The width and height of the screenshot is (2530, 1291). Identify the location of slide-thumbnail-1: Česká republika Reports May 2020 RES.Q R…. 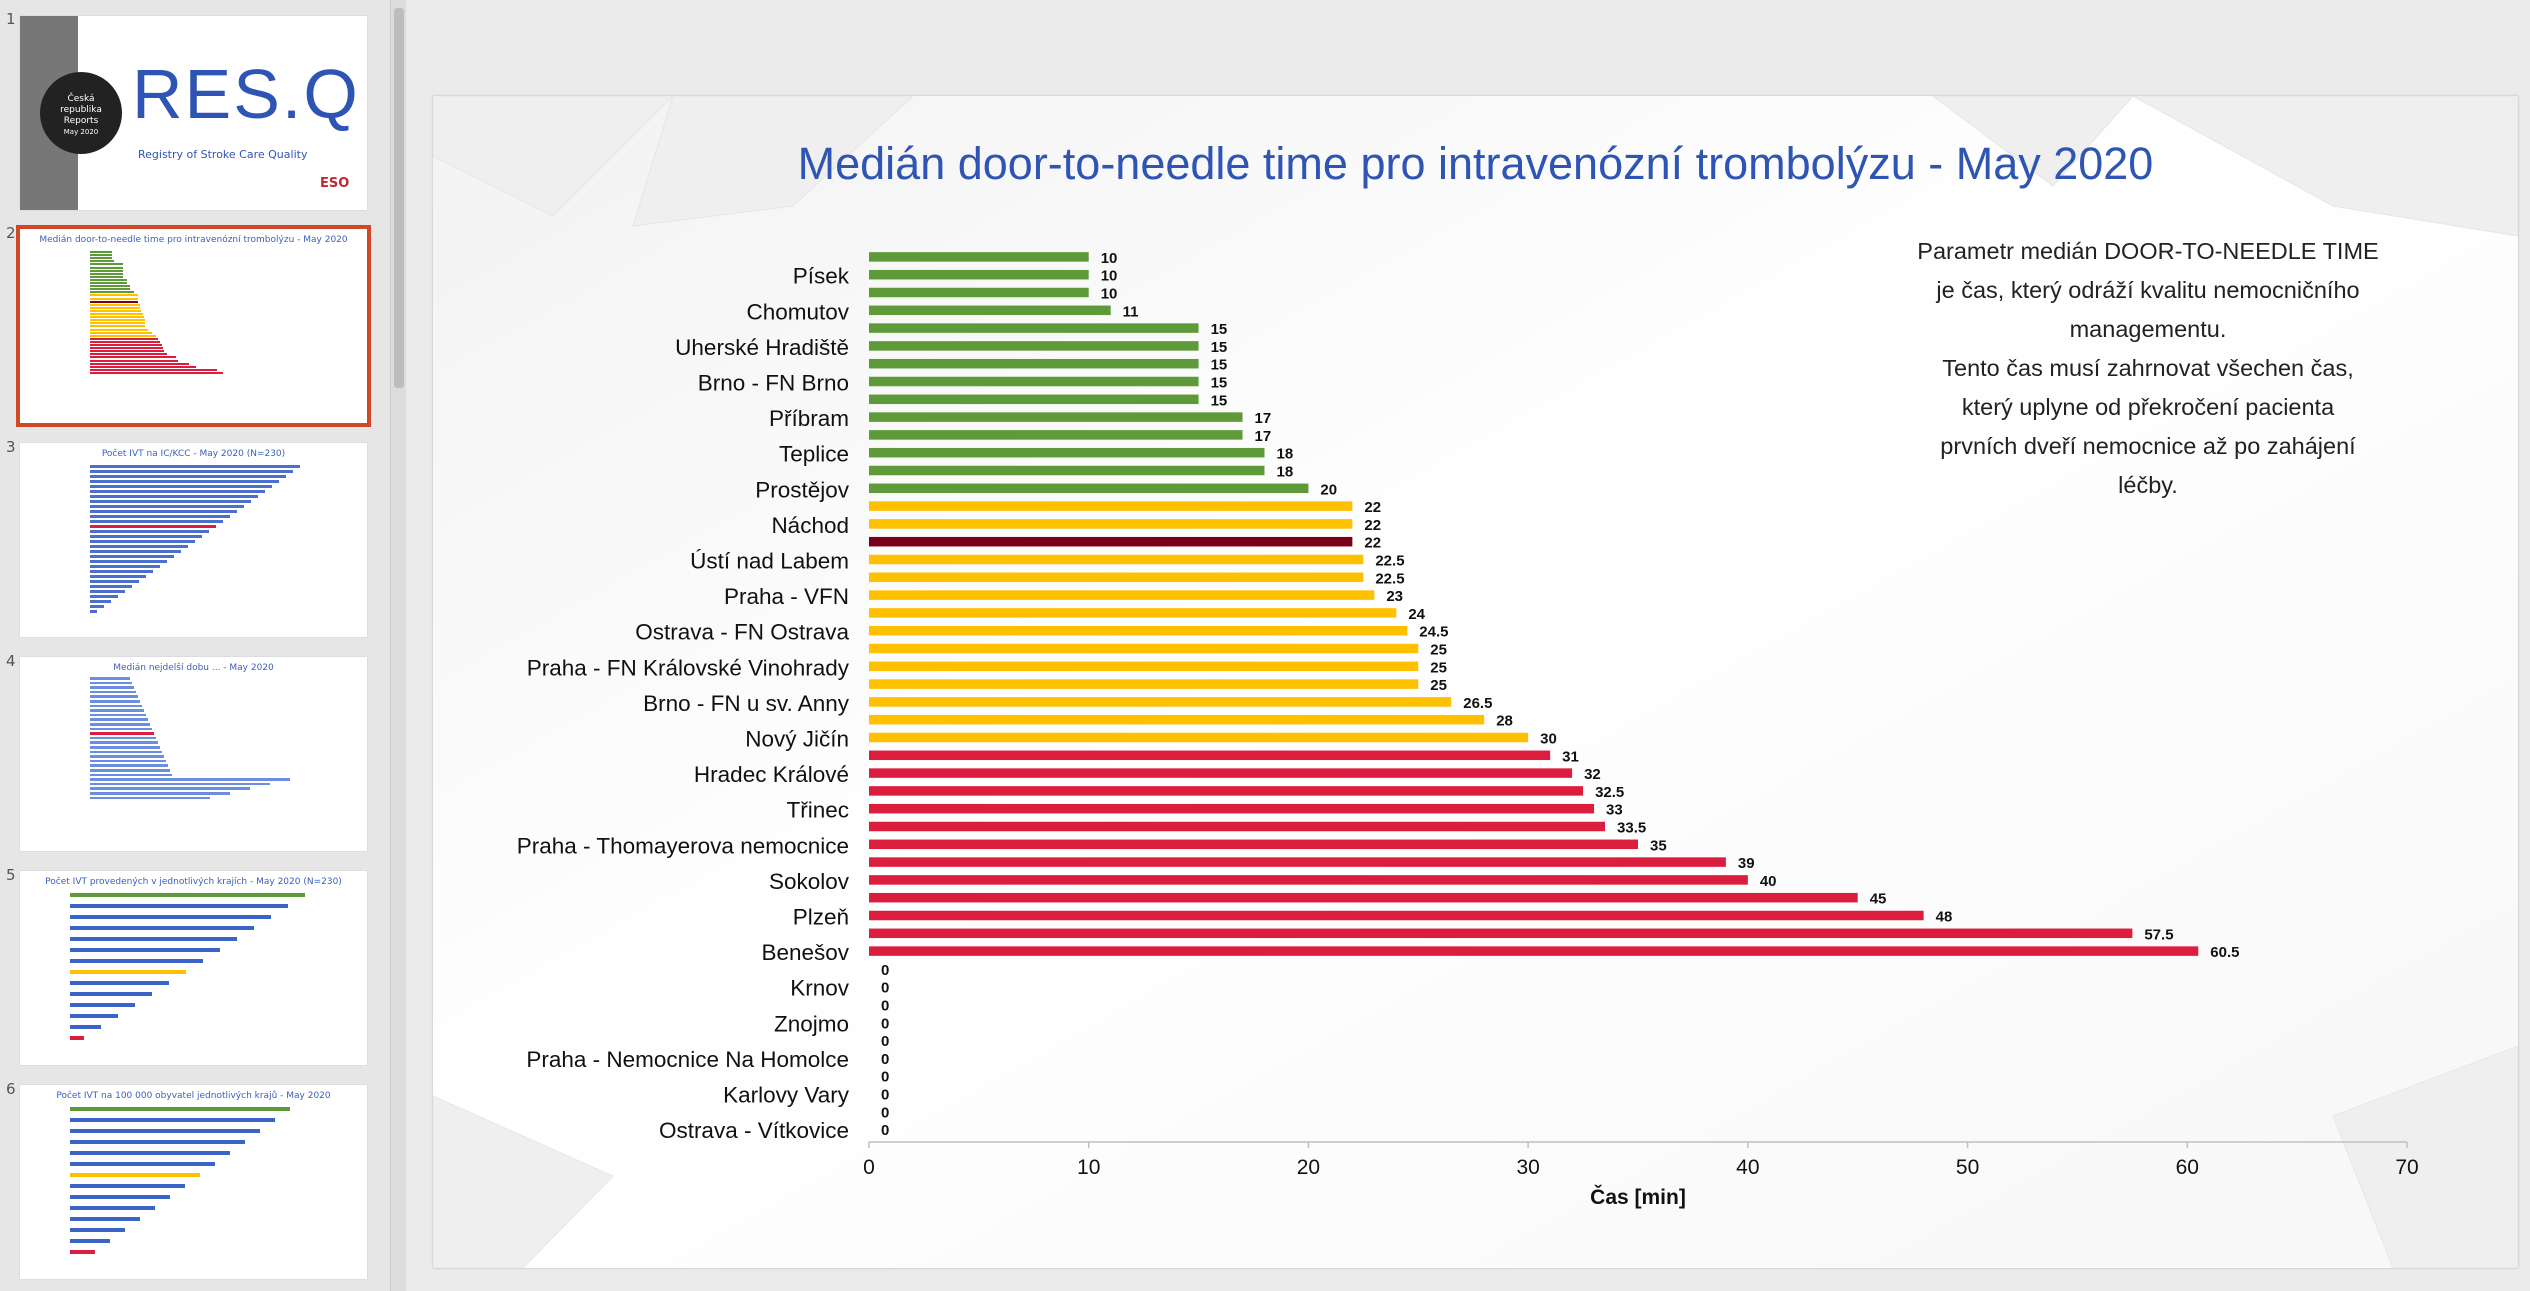
(193, 113).